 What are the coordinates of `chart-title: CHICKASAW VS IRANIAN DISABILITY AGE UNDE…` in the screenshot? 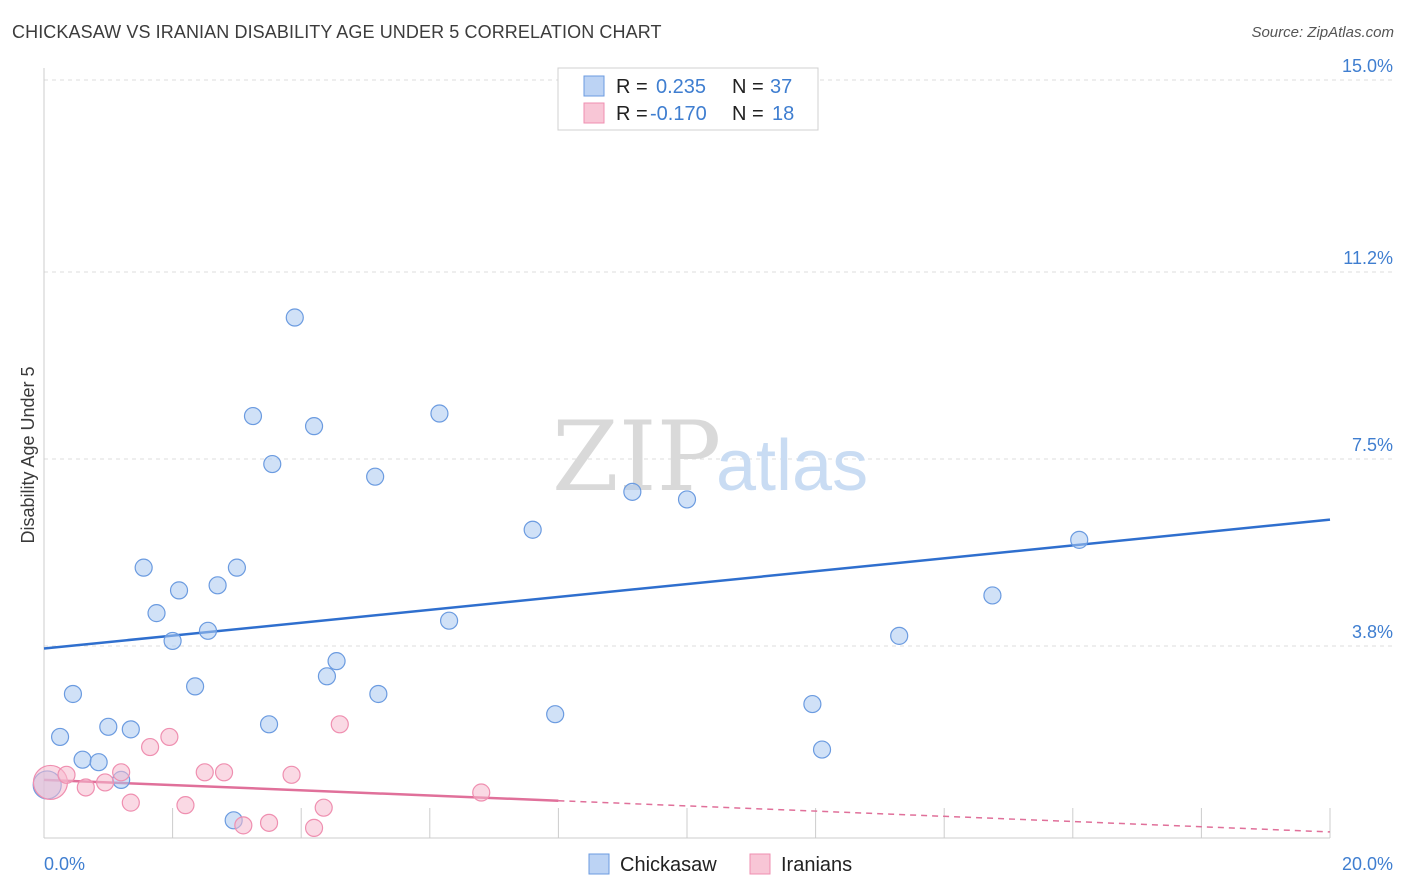 It's located at (337, 32).